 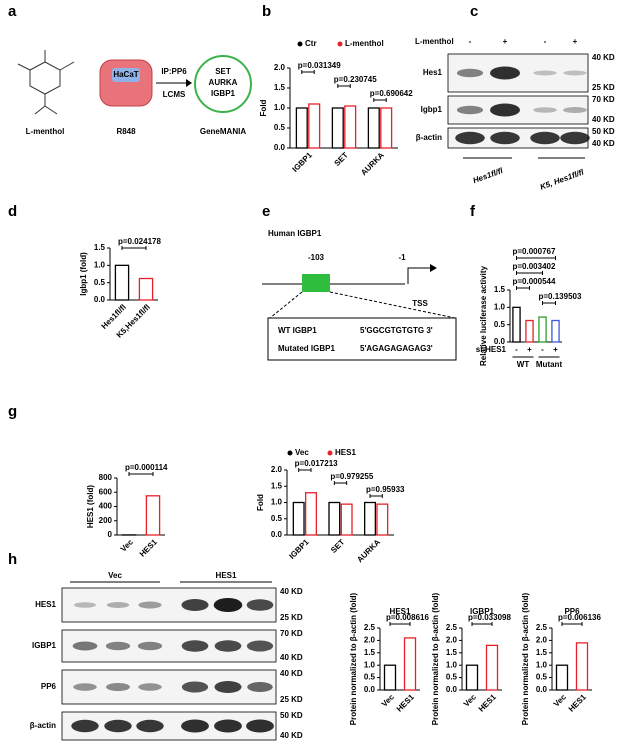 I want to click on network-circle, so click(x=223, y=84).